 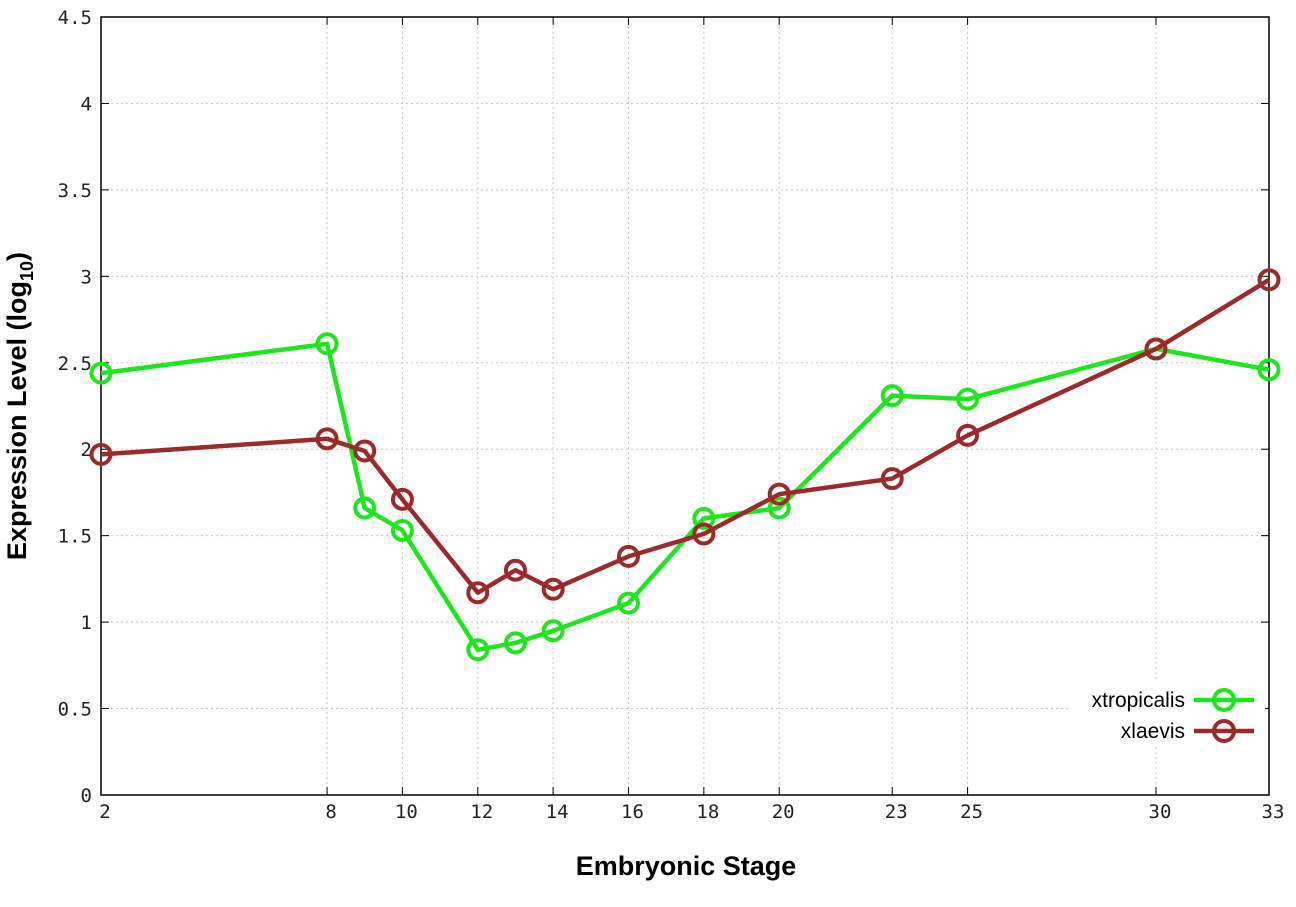 I want to click on y-tick-label: 1, so click(x=86, y=623).